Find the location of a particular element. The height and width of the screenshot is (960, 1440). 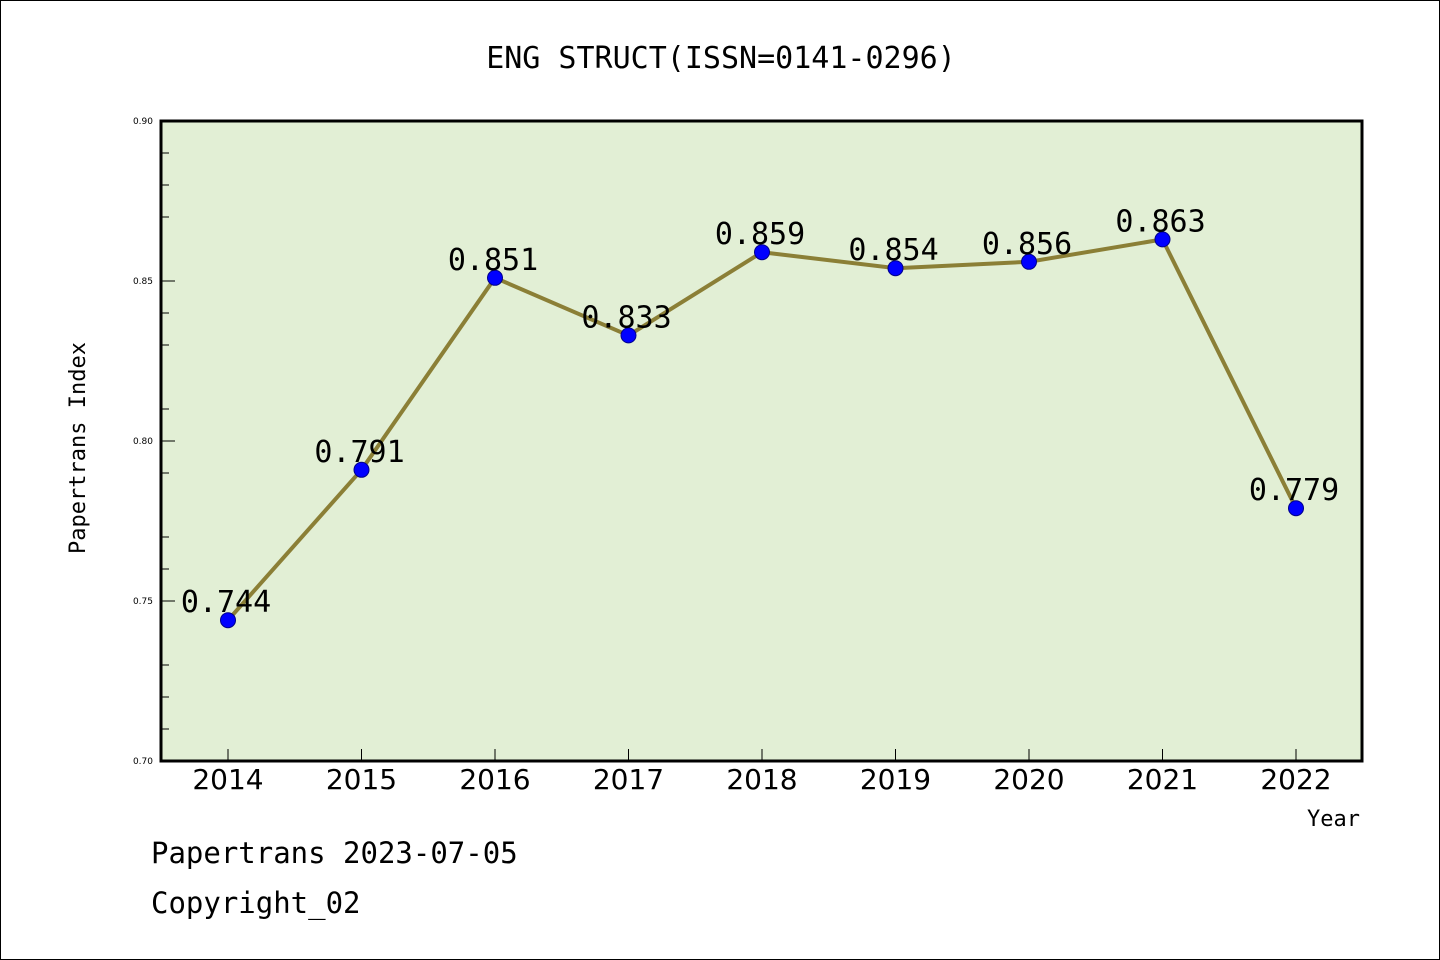

x-axis: 2014 2015 2016 2017 2018 2019 2020 2021 2022 is located at coordinates (762, 772).